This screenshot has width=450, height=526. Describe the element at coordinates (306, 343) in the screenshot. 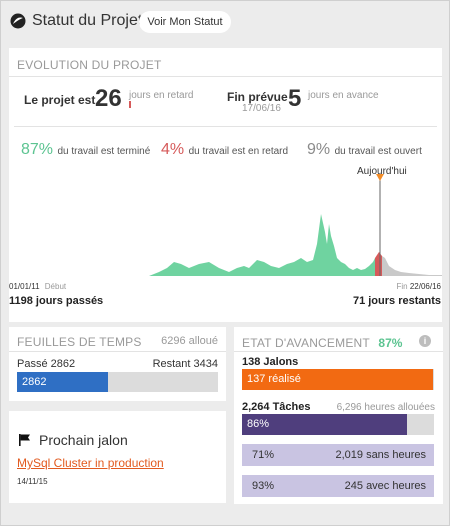

I see `progress-title: ETAT D'AVANCEMENT` at that location.